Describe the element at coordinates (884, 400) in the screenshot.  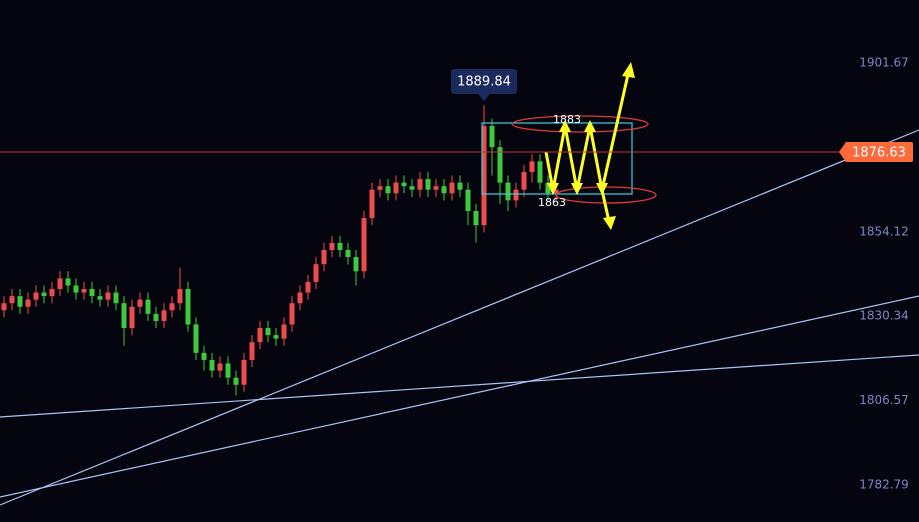
I see `y-tick-label: 1806.57` at that location.